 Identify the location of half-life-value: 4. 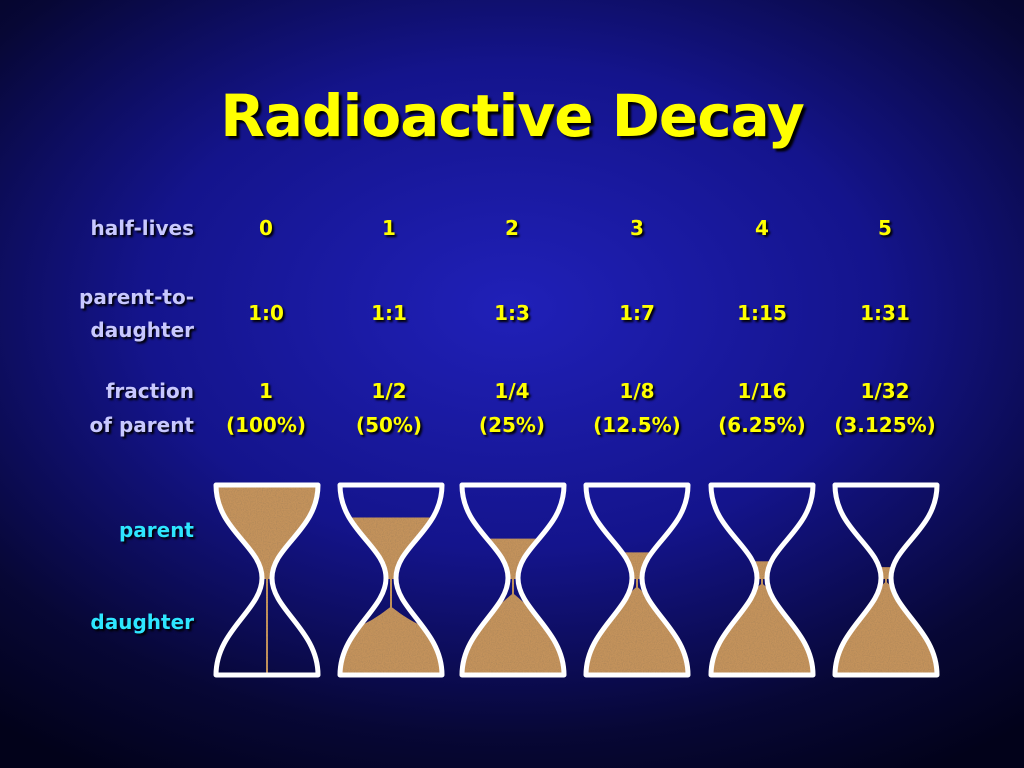
(762, 228).